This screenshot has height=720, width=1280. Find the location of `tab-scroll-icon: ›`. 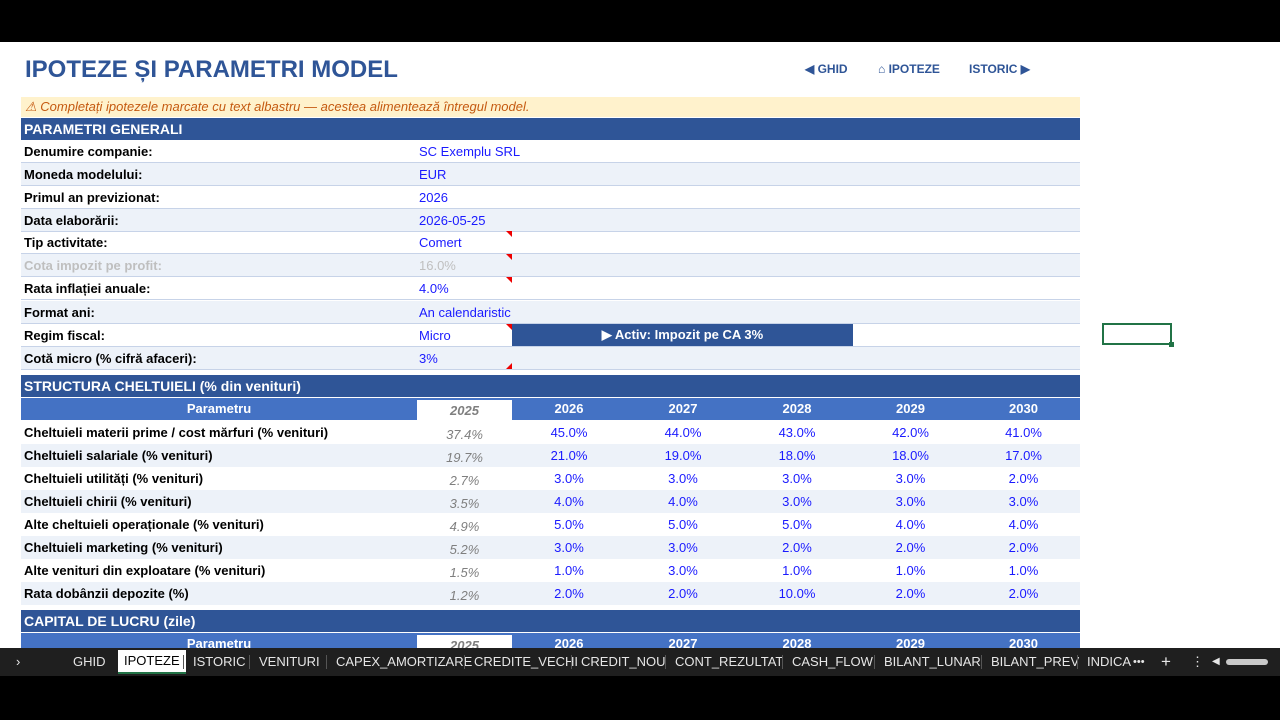

tab-scroll-icon: › is located at coordinates (18, 661).